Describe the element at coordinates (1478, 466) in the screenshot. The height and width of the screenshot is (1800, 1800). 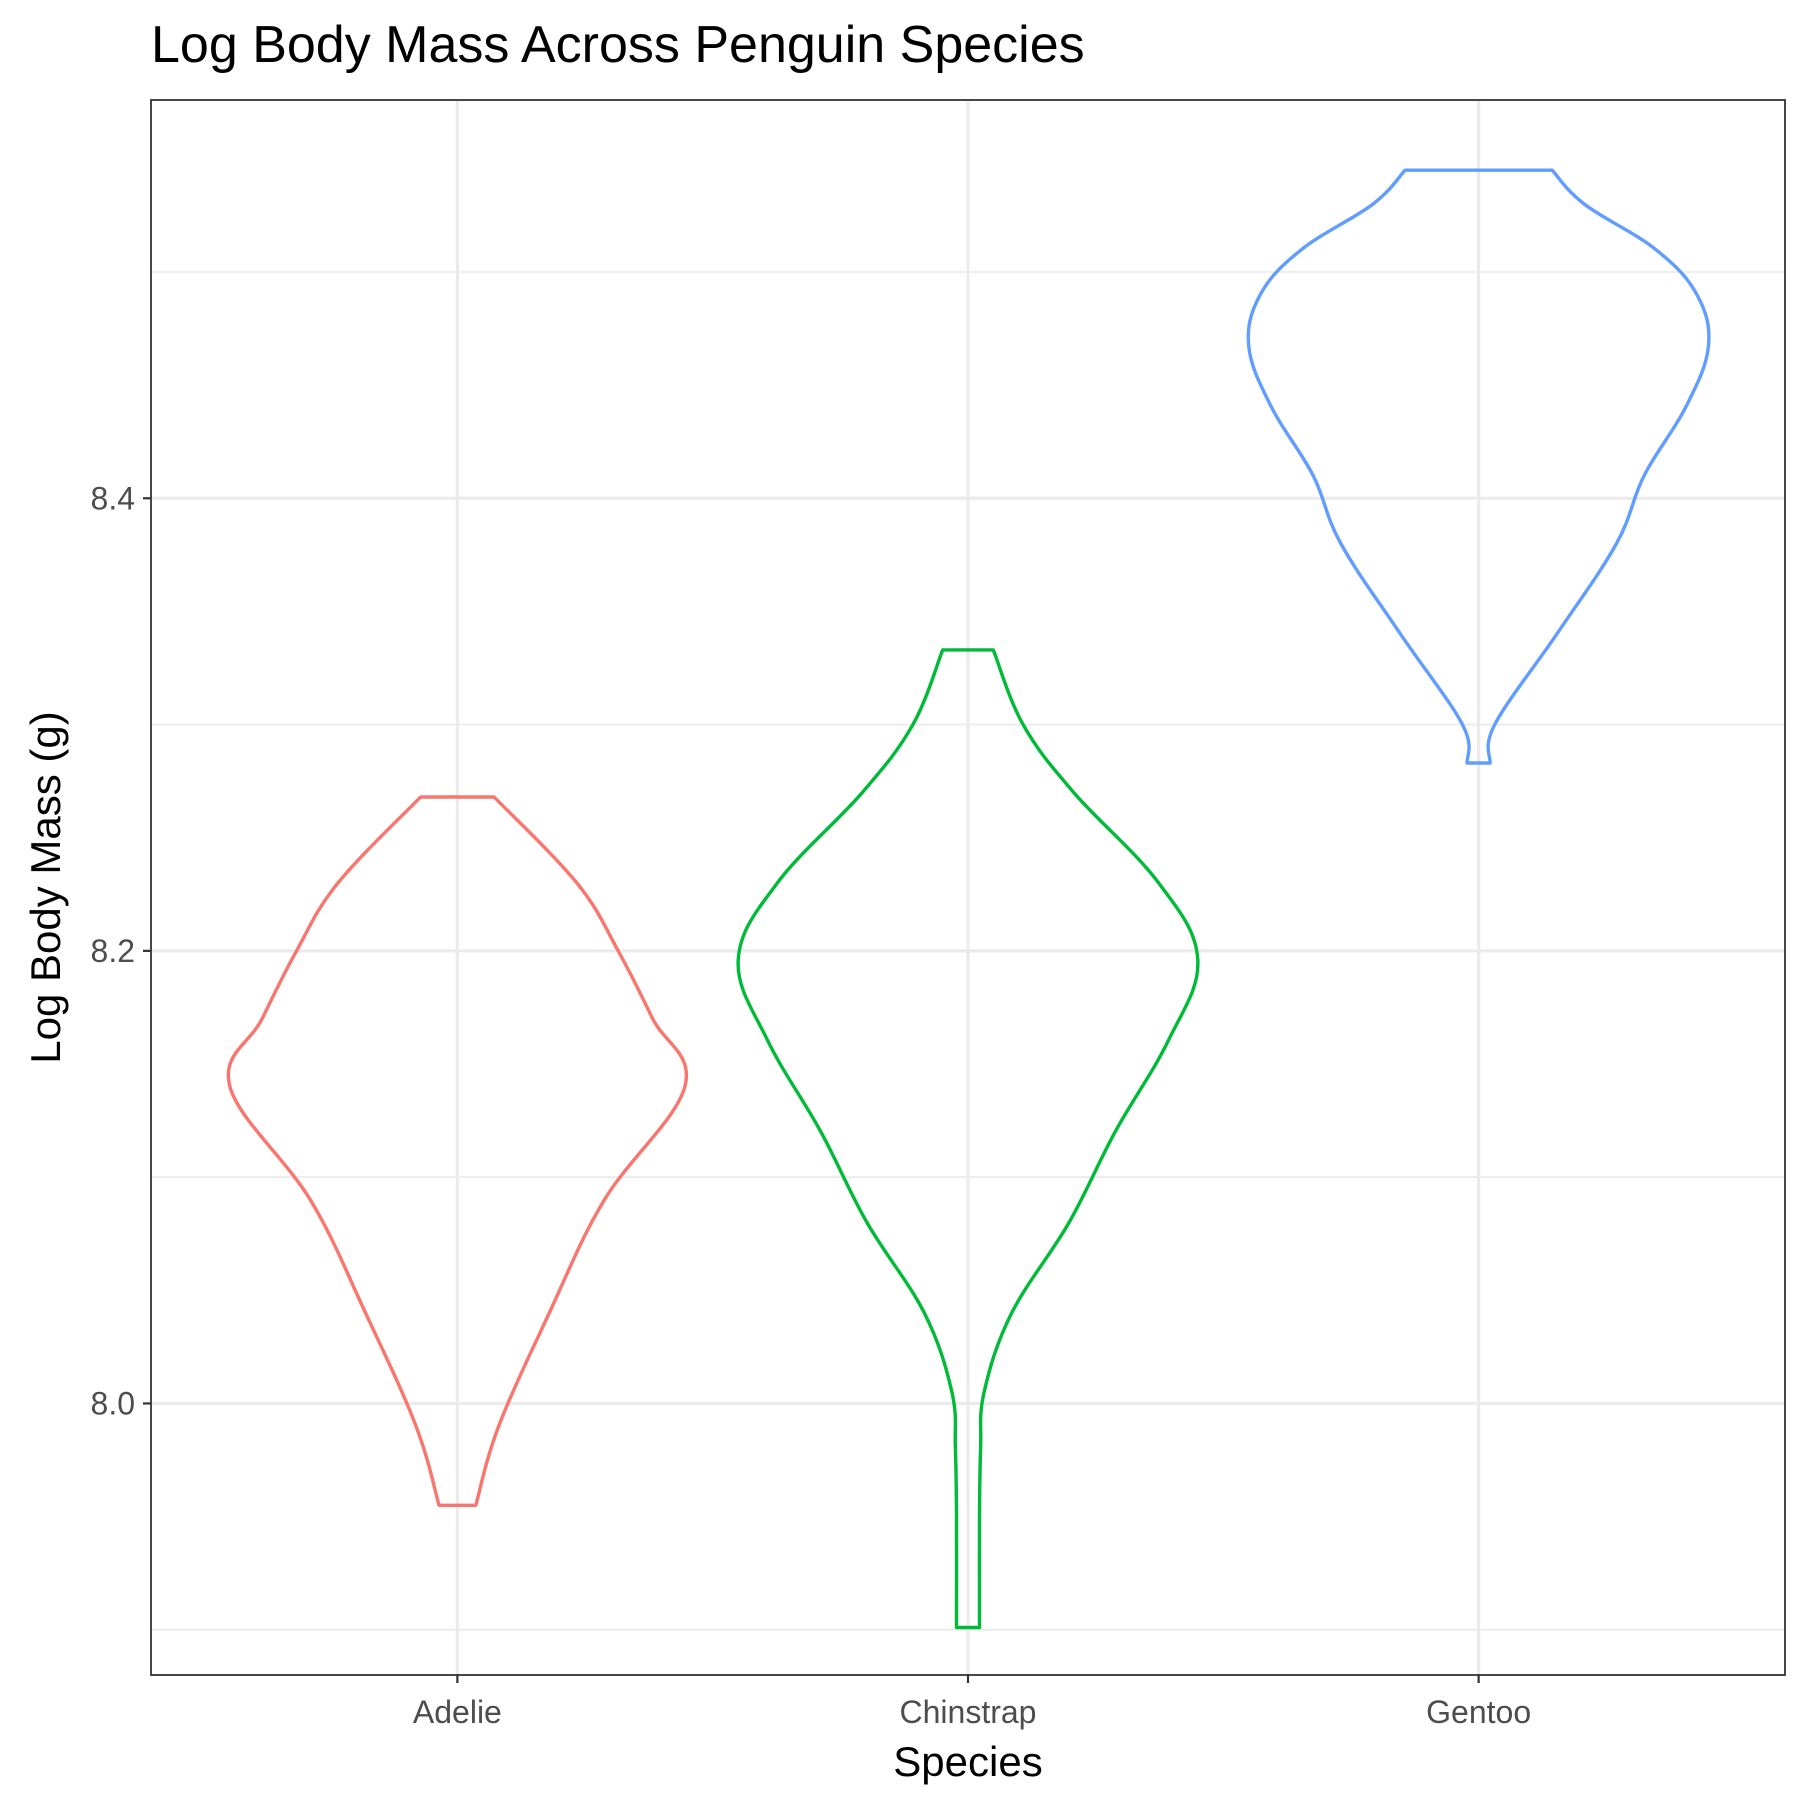
I see `violin-gentoo` at that location.